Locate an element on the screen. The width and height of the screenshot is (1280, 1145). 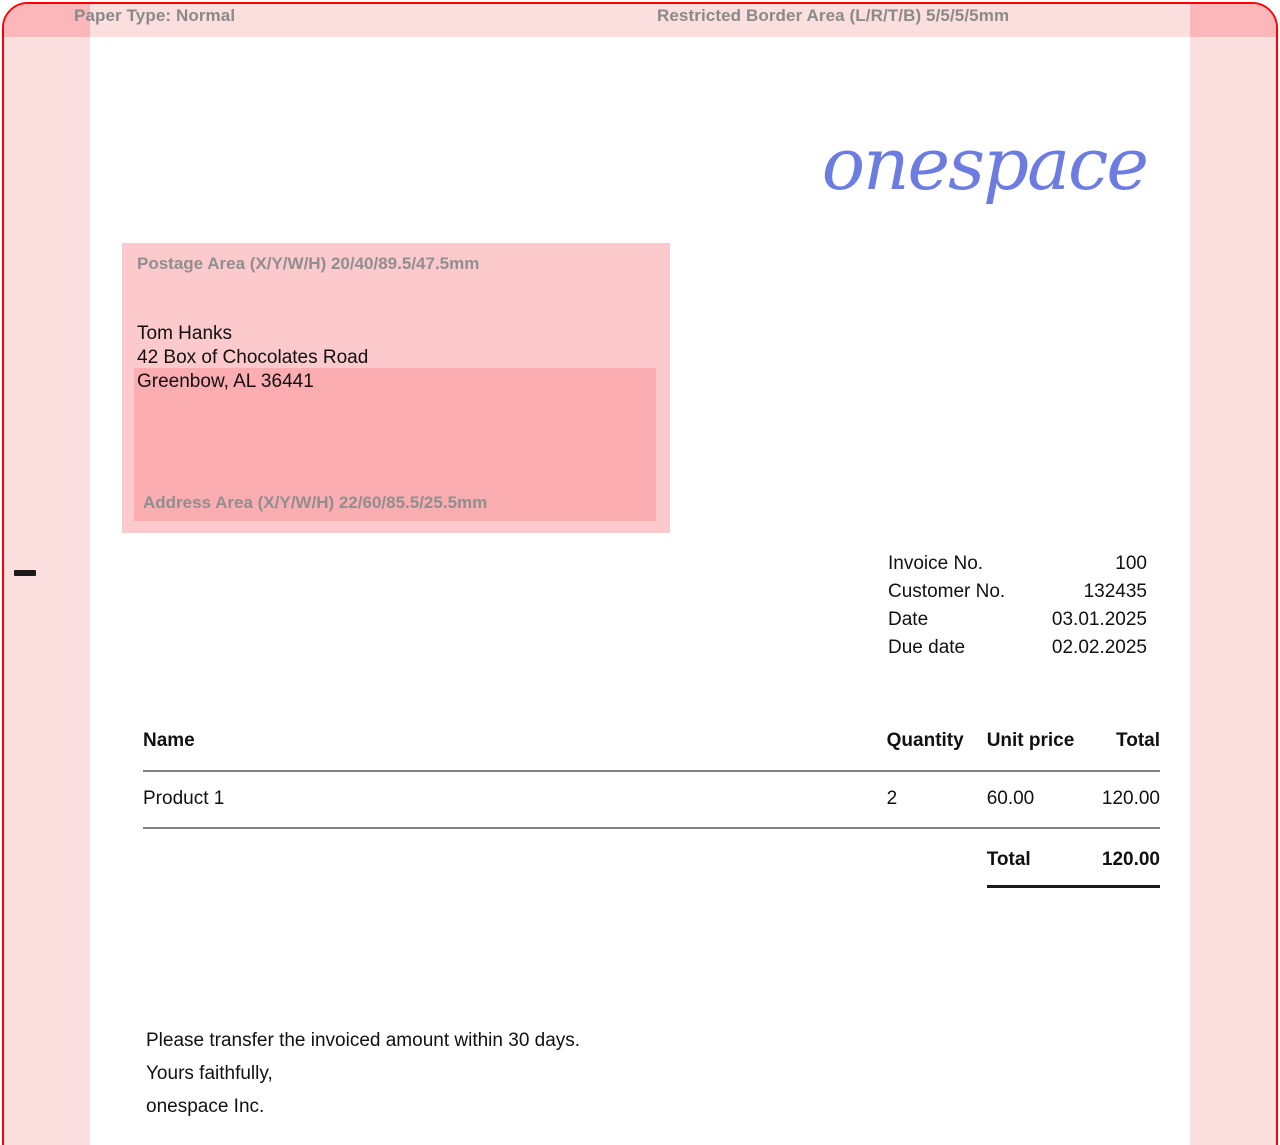
cell-line-total: 120.00 is located at coordinates (1130, 800).